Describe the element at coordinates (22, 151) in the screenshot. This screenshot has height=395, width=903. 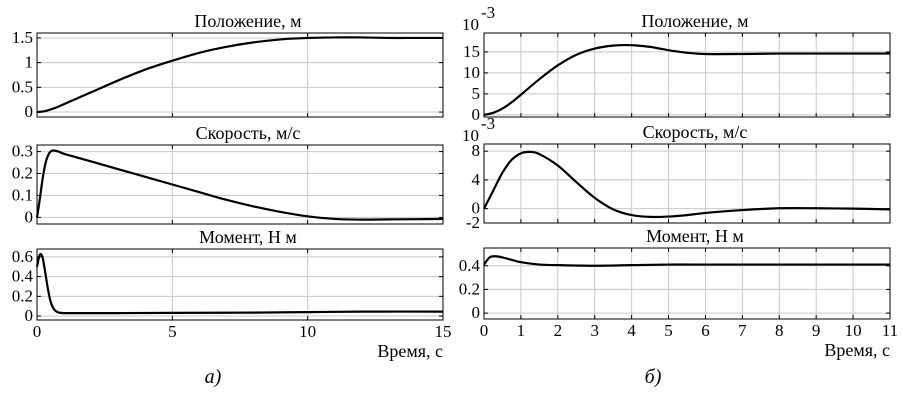
I see `y-tick-label: 0.3` at that location.